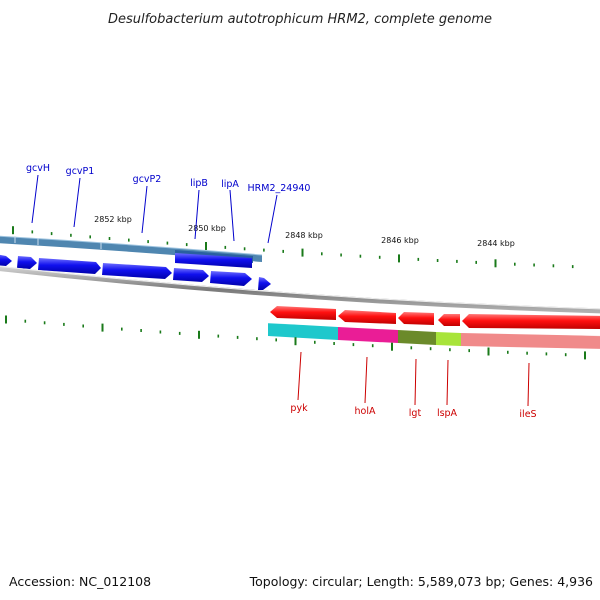 The image size is (600, 600). I want to click on reverse-cog-track, so click(433, 335).